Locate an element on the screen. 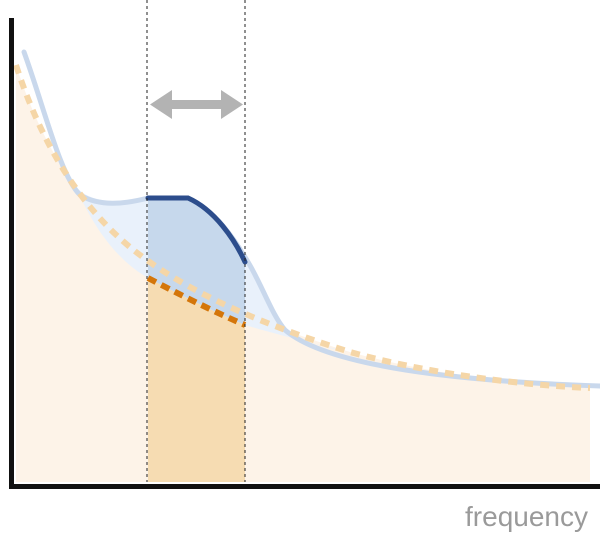 Image resolution: width=600 pixels, height=535 pixels. selected-band-area is located at coordinates (196, 380).